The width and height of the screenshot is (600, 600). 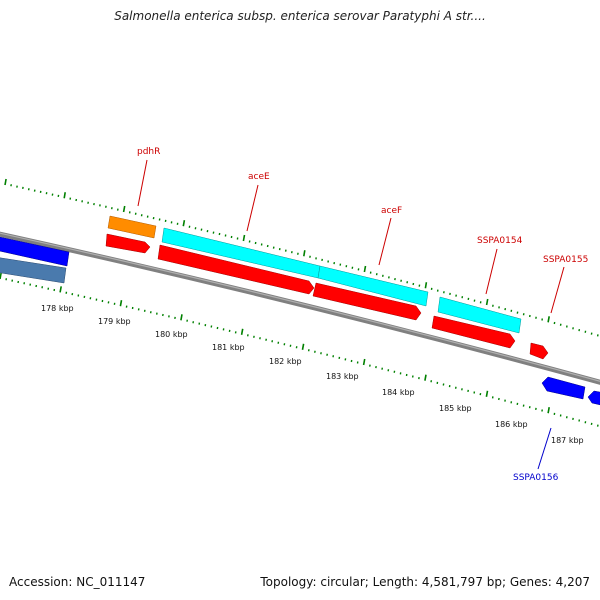 I want to click on cds-left-steel, so click(x=33, y=270).